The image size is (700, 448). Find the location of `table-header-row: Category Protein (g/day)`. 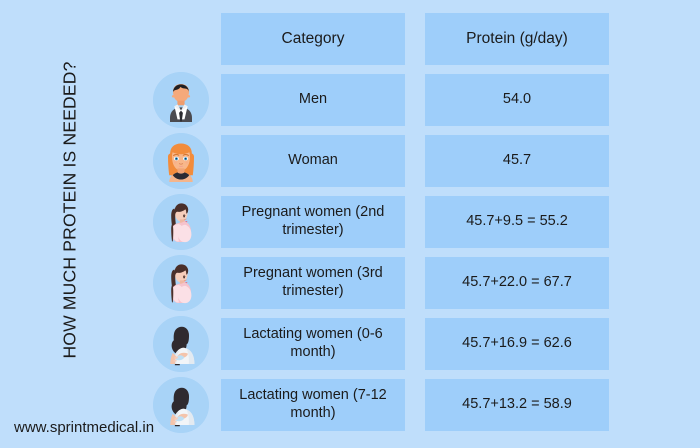

table-header-row: Category Protein (g/day) is located at coordinates (380, 39).